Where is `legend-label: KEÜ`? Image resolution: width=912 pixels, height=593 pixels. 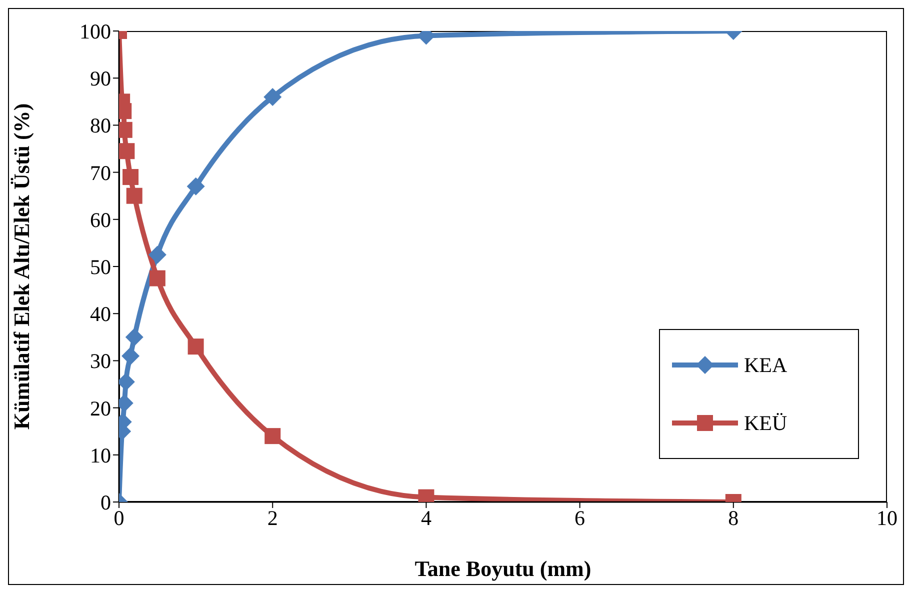
legend-label: KEÜ is located at coordinates (766, 423).